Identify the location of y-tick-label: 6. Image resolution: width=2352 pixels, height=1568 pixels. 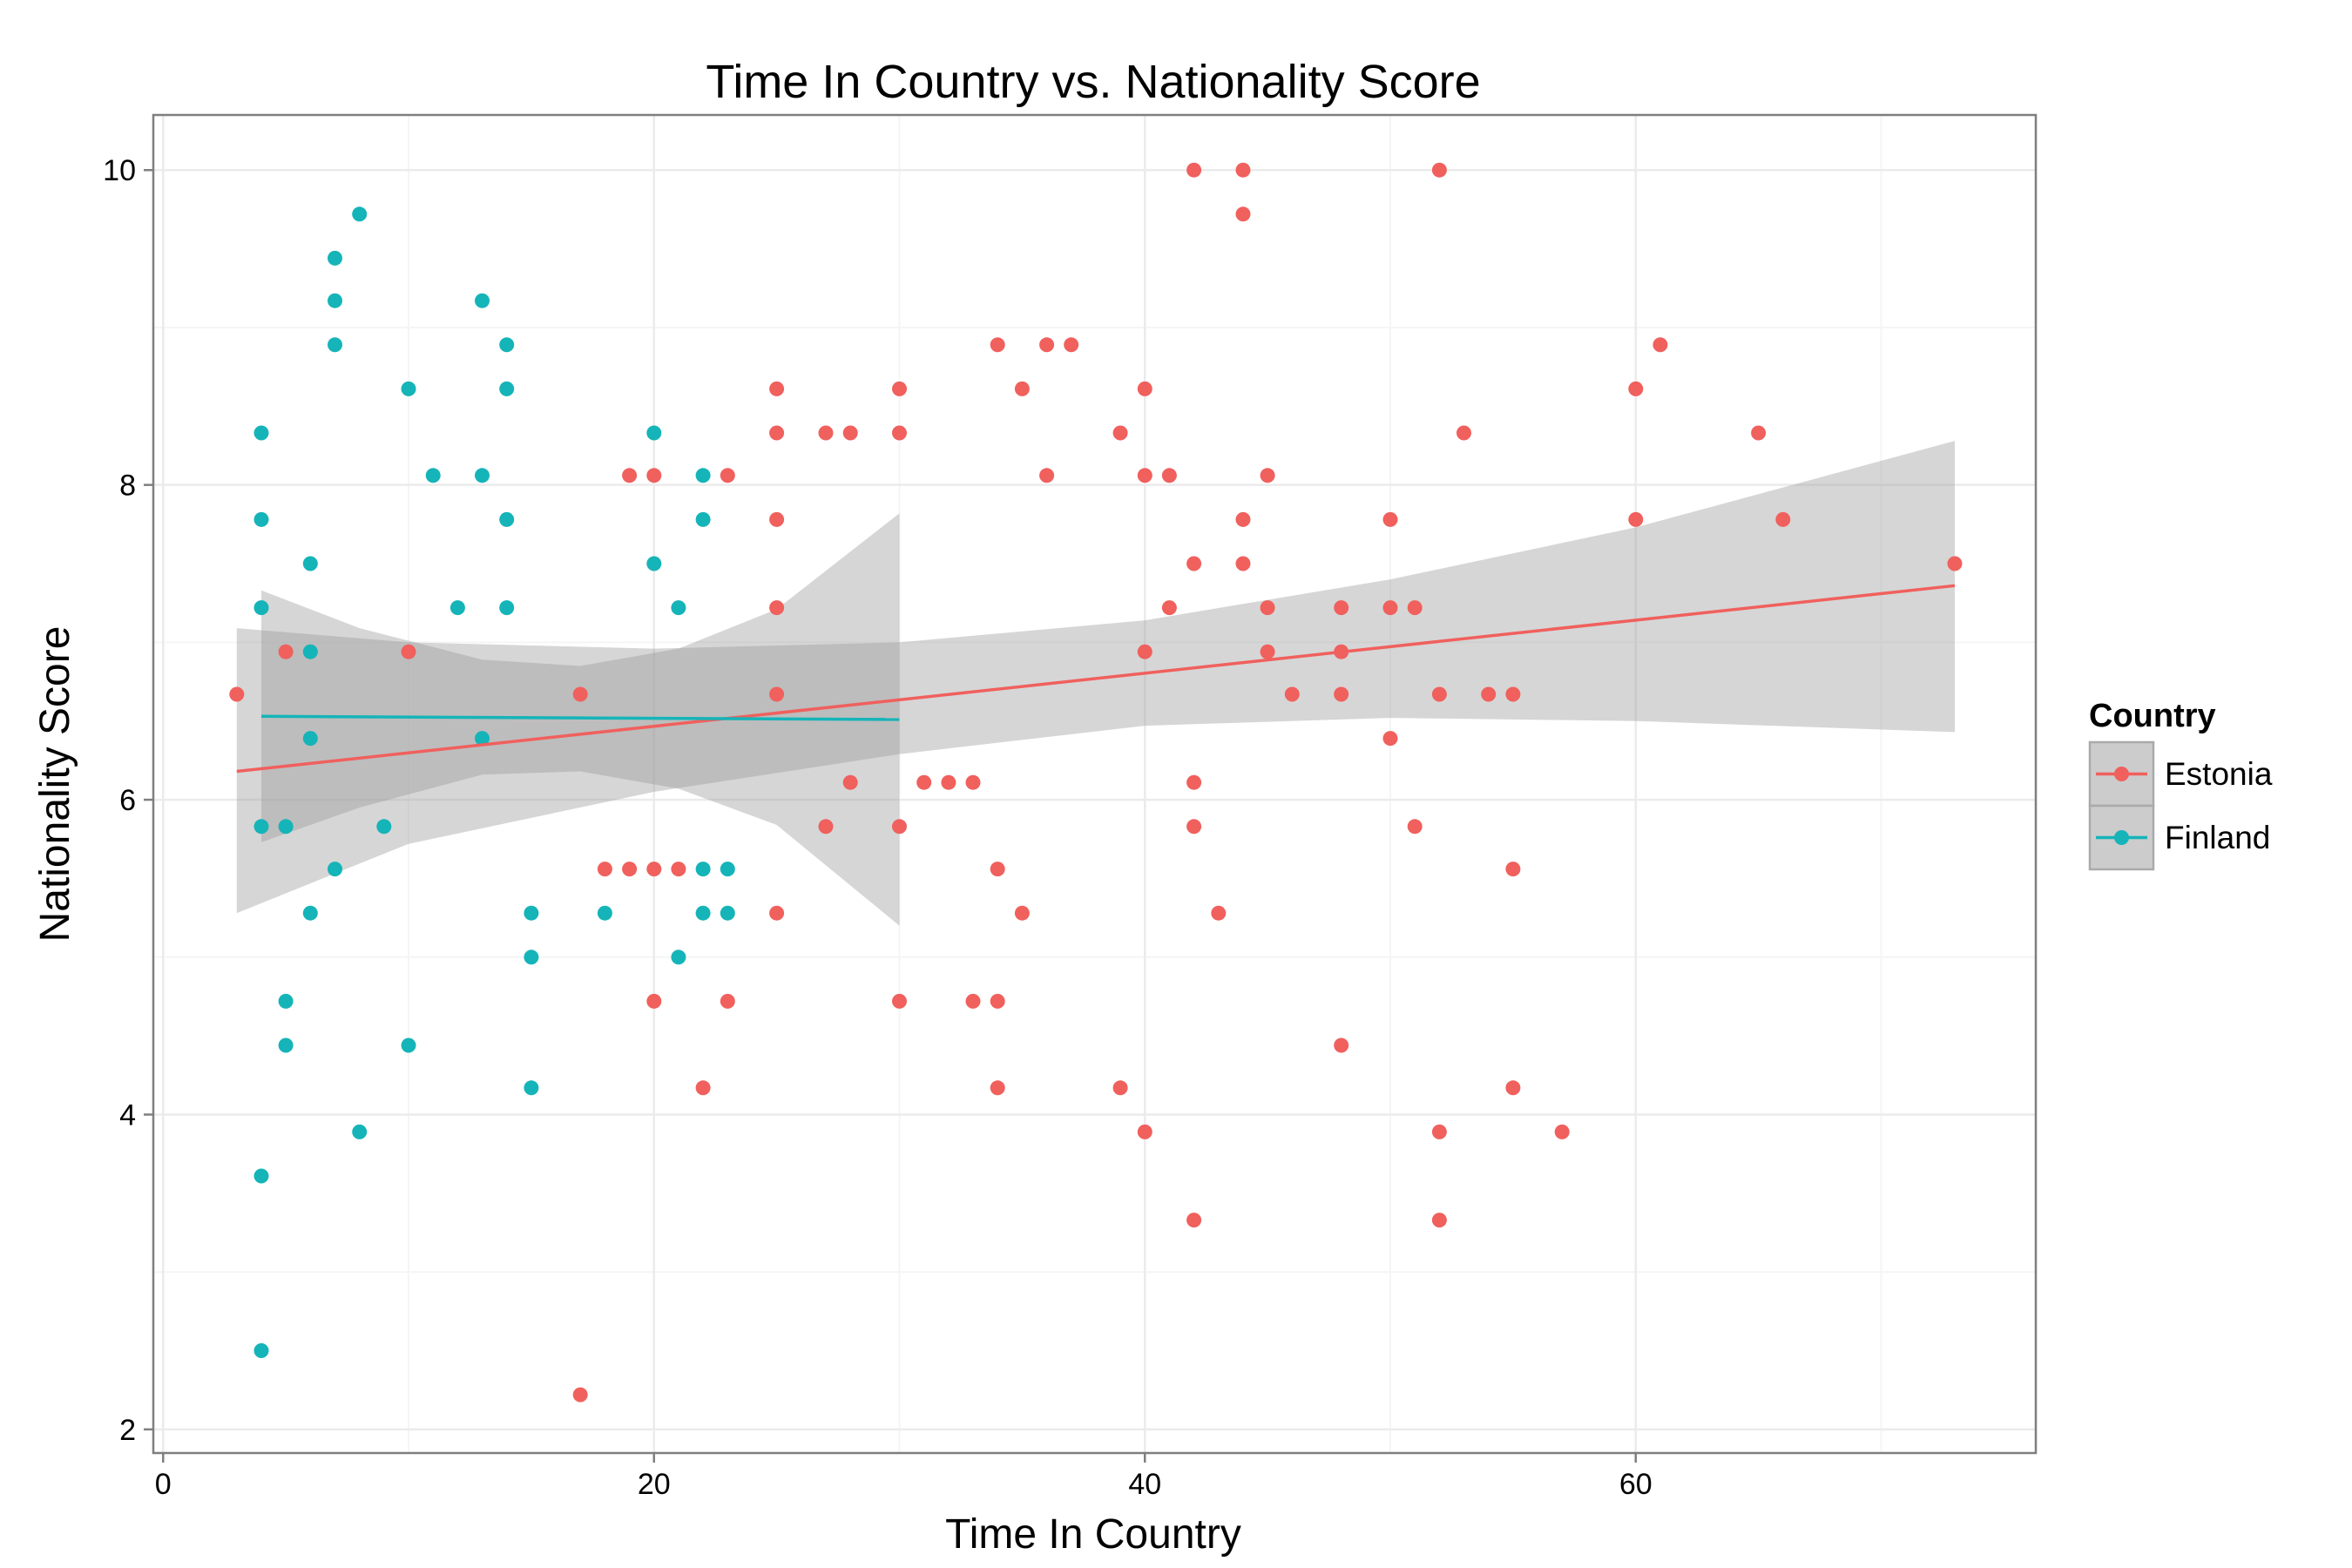
(127, 800).